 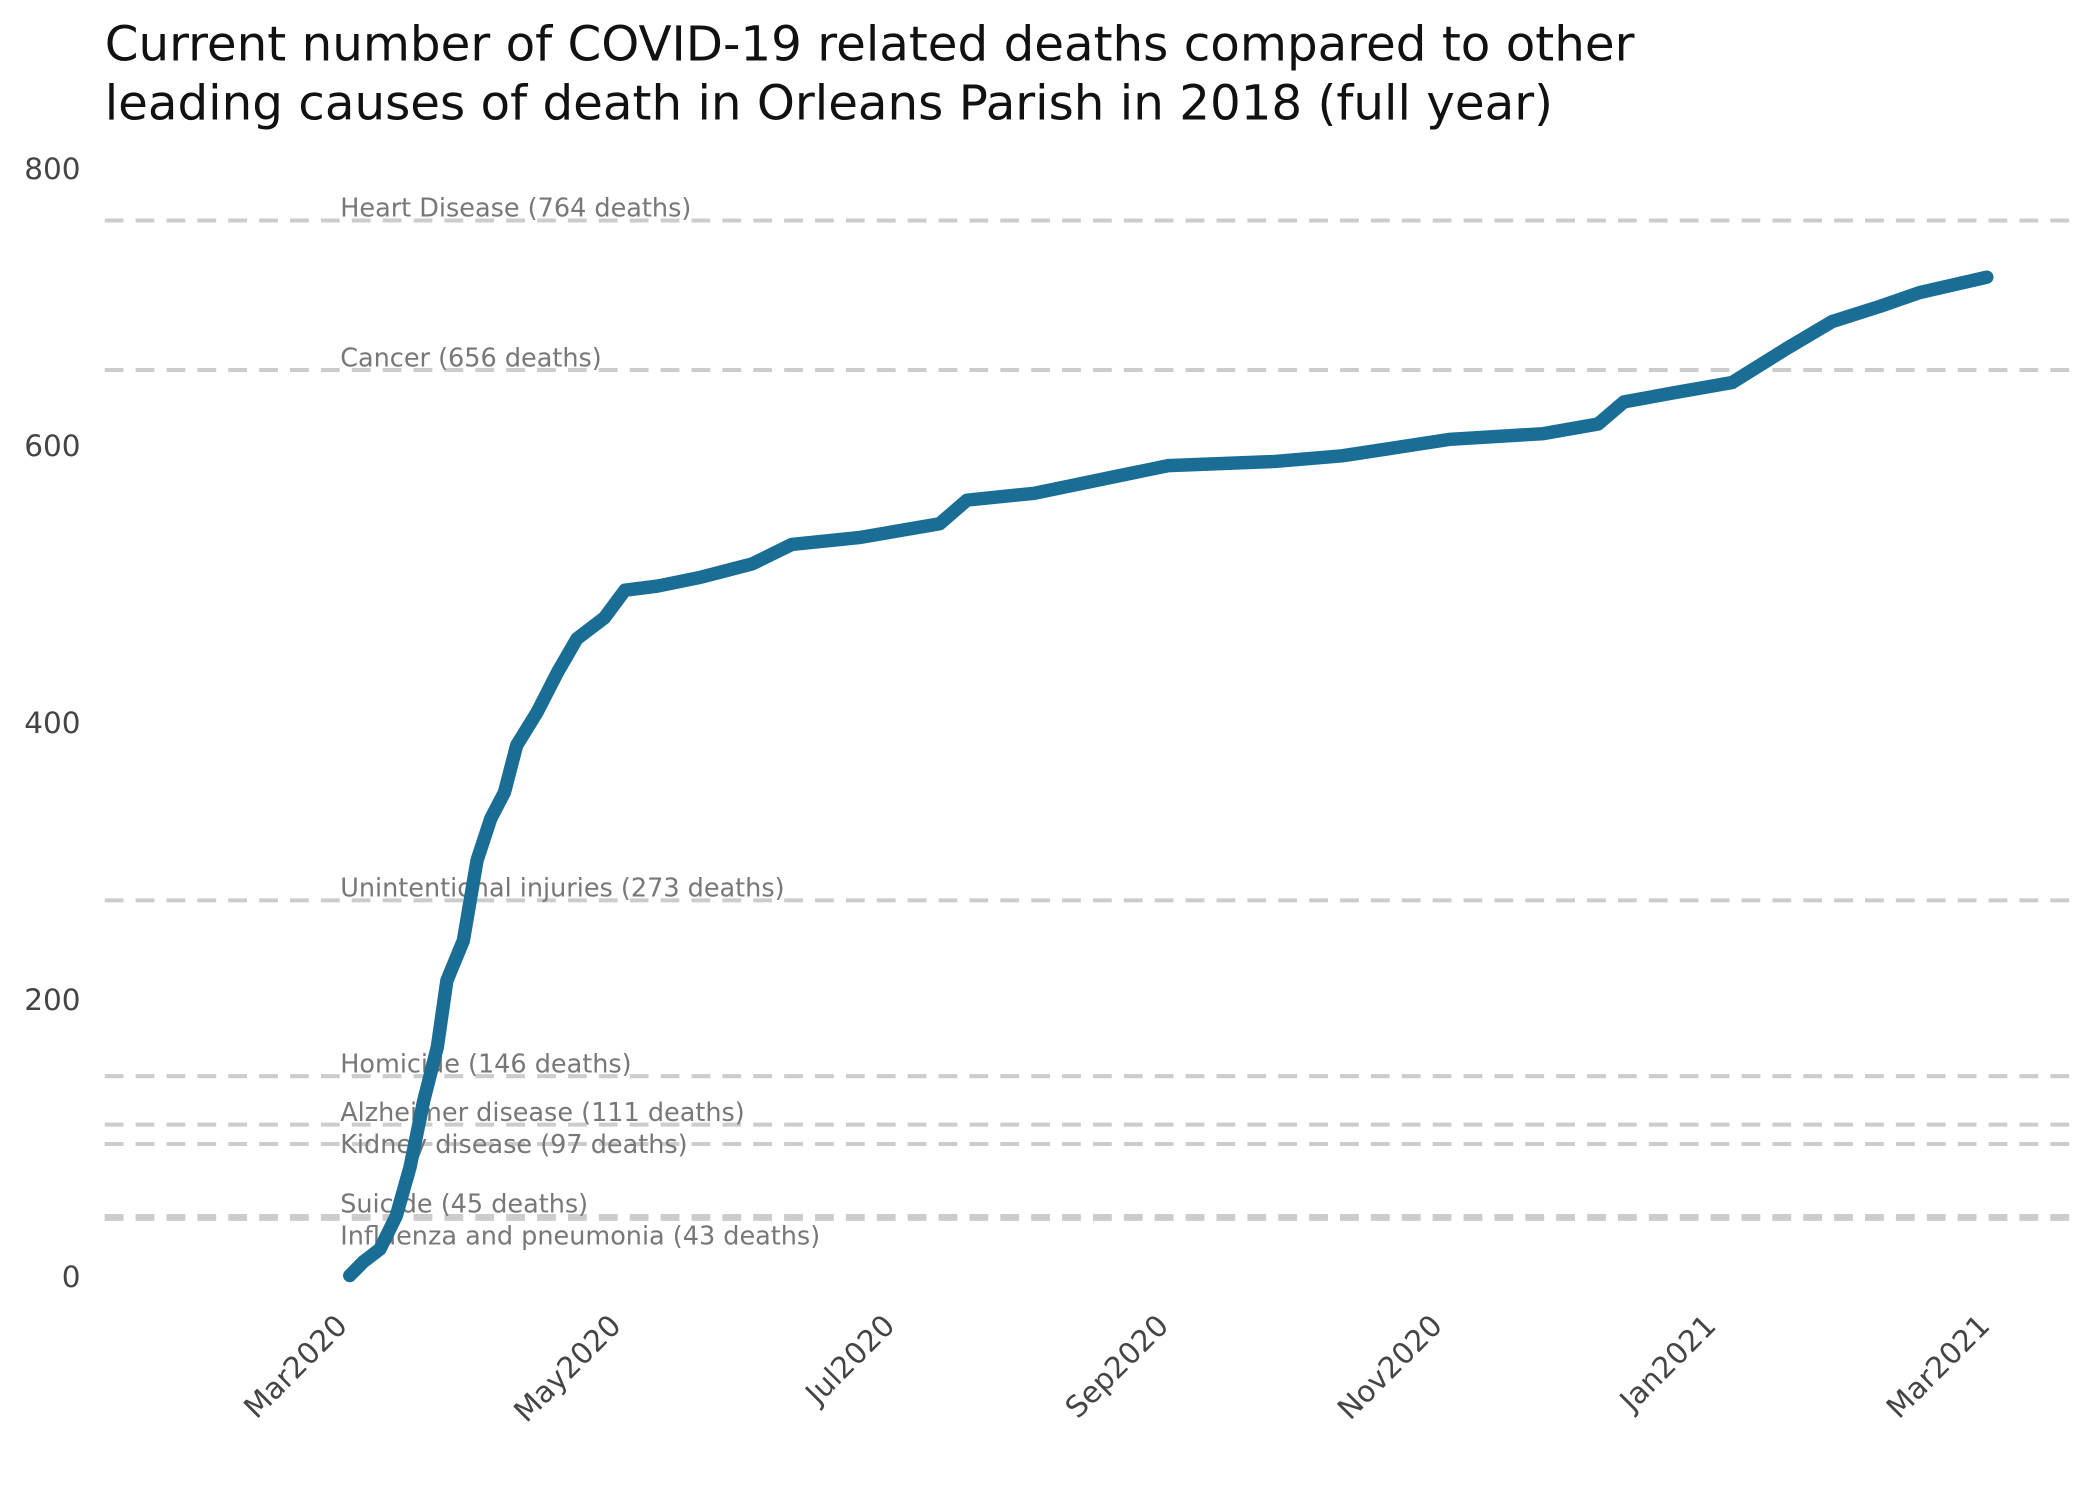 What do you see at coordinates (1938, 1366) in the screenshot?
I see `x-tick-label: Mar2021` at bounding box center [1938, 1366].